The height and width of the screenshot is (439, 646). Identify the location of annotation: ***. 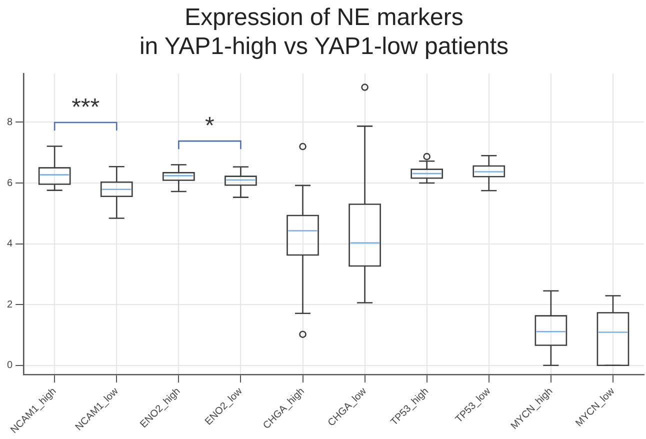
(86, 108).